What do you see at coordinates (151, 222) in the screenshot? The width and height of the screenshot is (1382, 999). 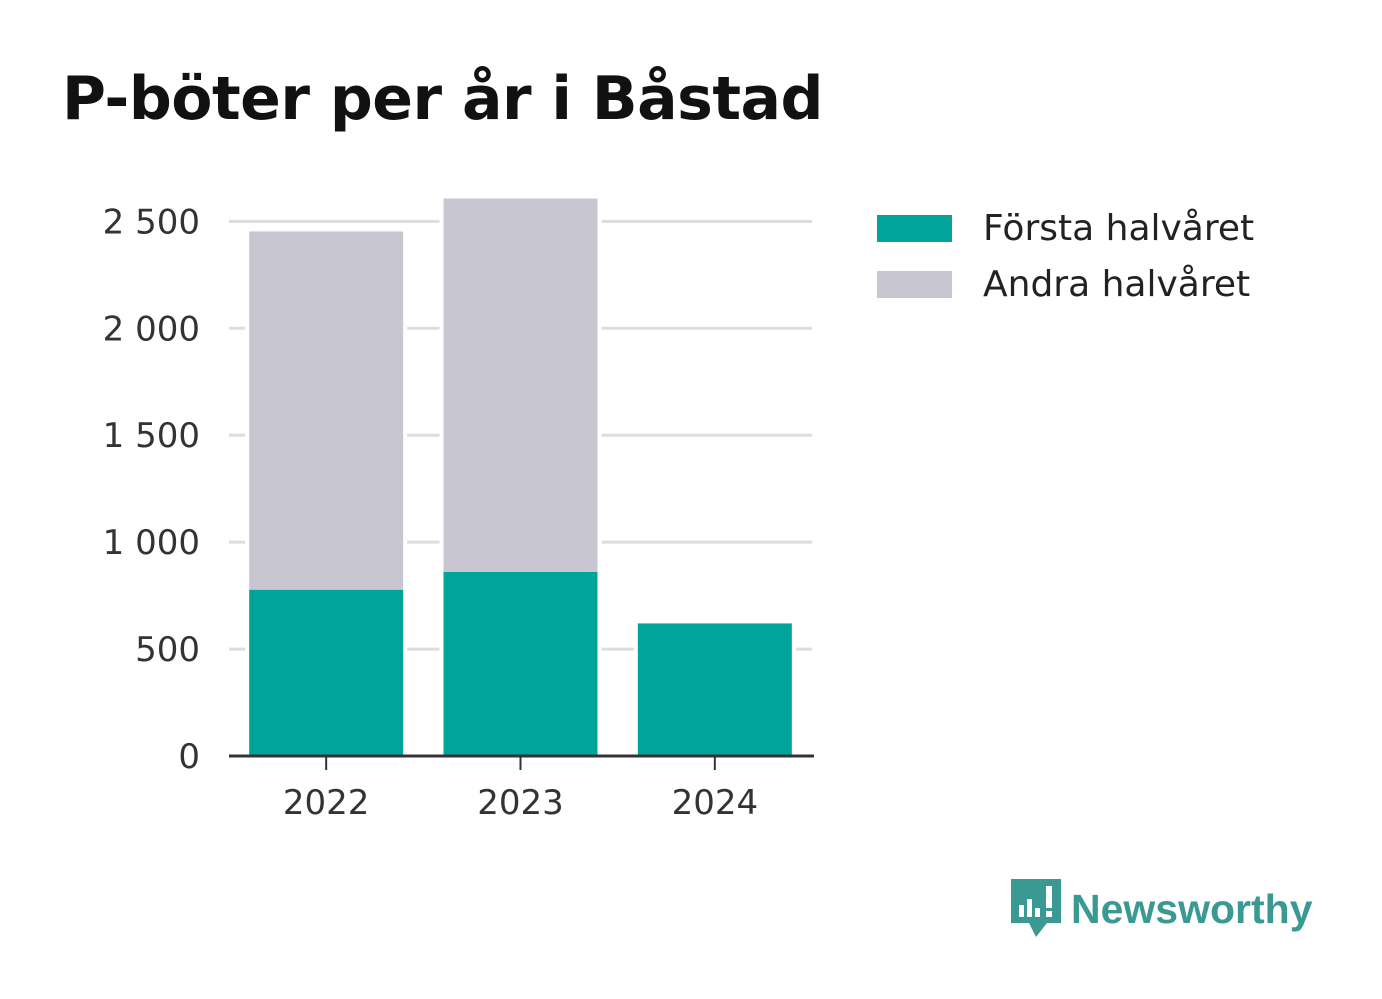 I see `y-tick-label: 2 500` at bounding box center [151, 222].